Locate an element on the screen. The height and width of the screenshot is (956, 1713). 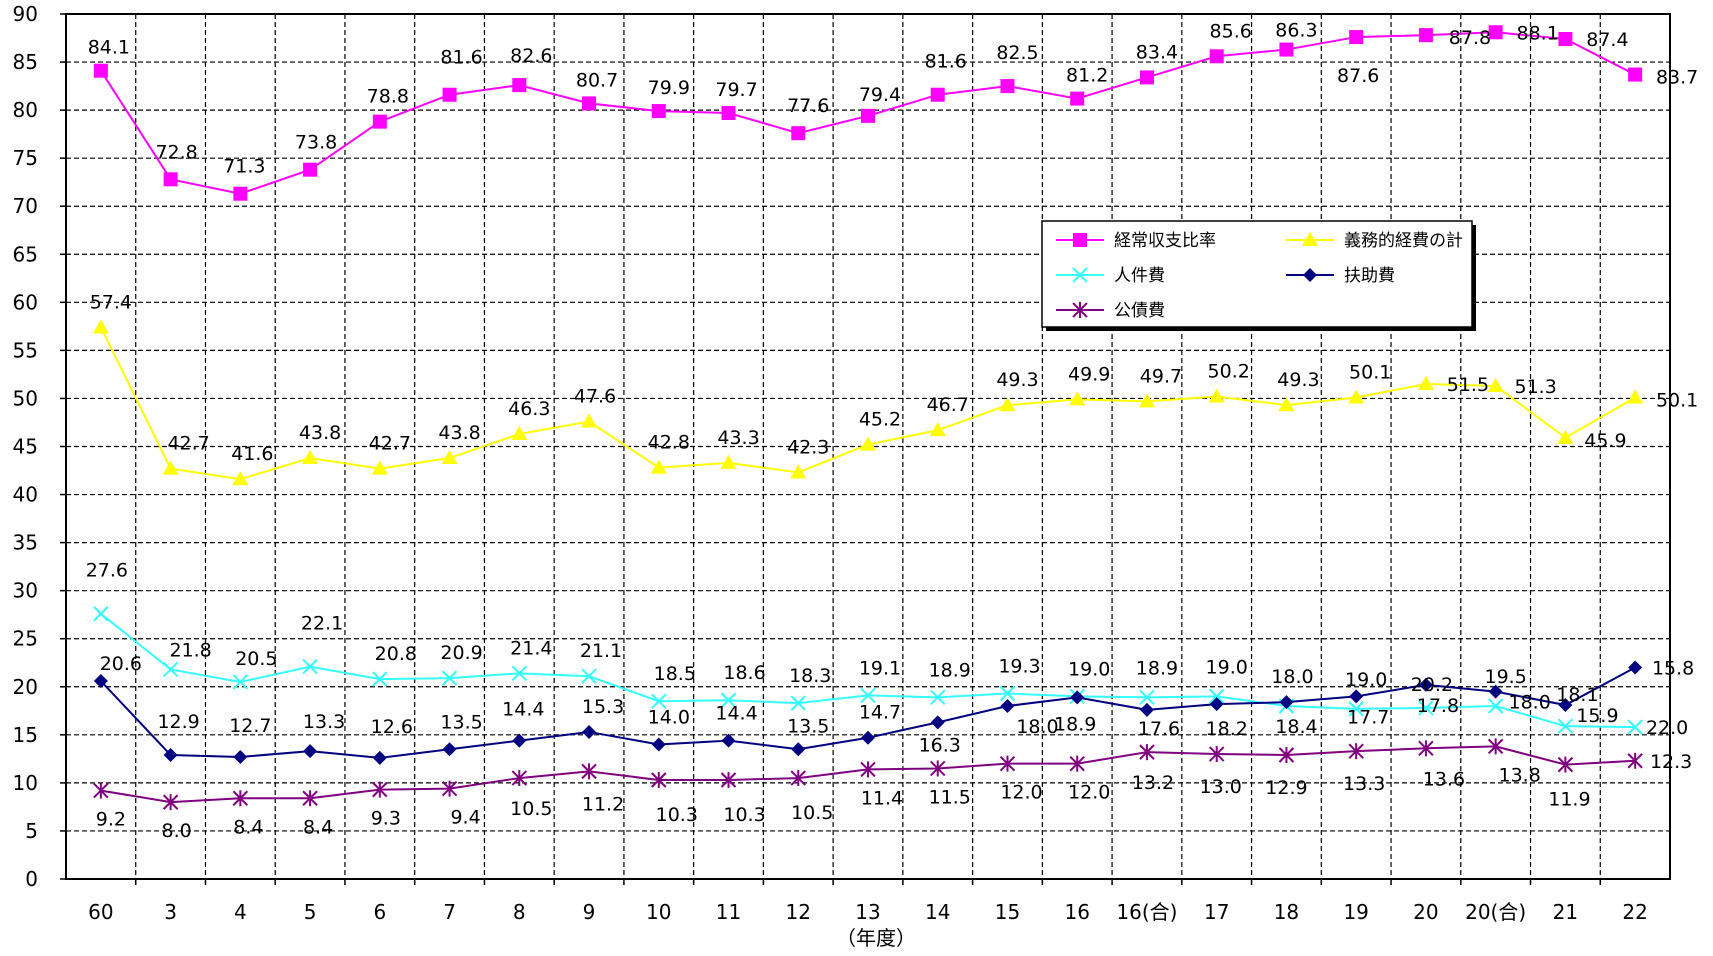
data-label: 13.5 is located at coordinates (808, 726).